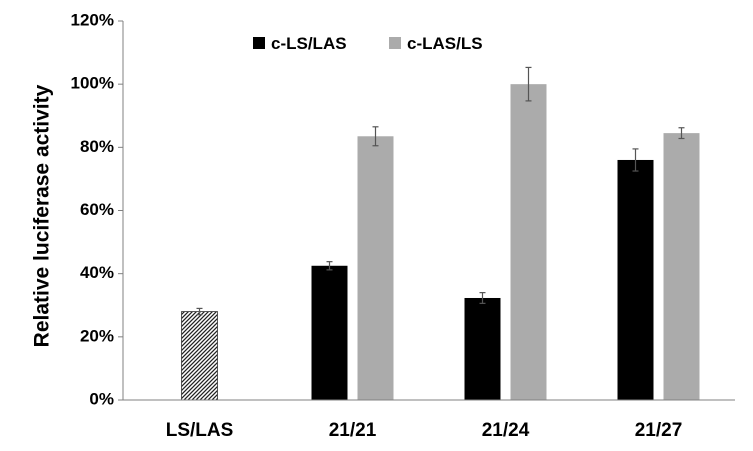 Image resolution: width=753 pixels, height=451 pixels. I want to click on y-tick-label: 120%, so click(92, 19).